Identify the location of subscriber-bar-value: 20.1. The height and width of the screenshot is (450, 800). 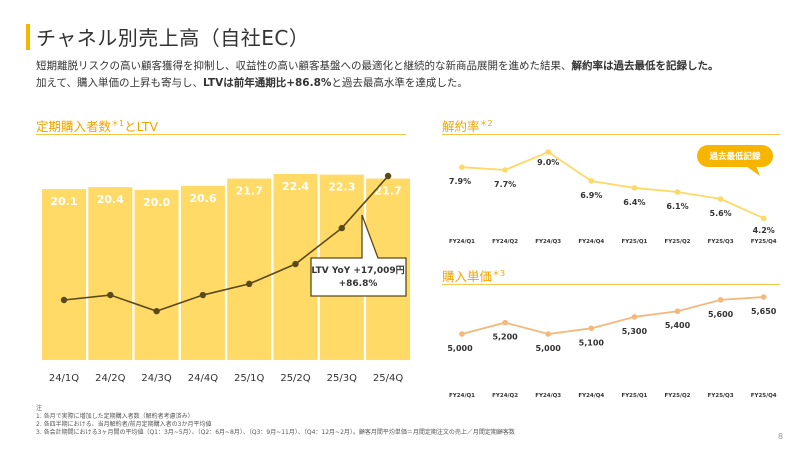
(63, 201).